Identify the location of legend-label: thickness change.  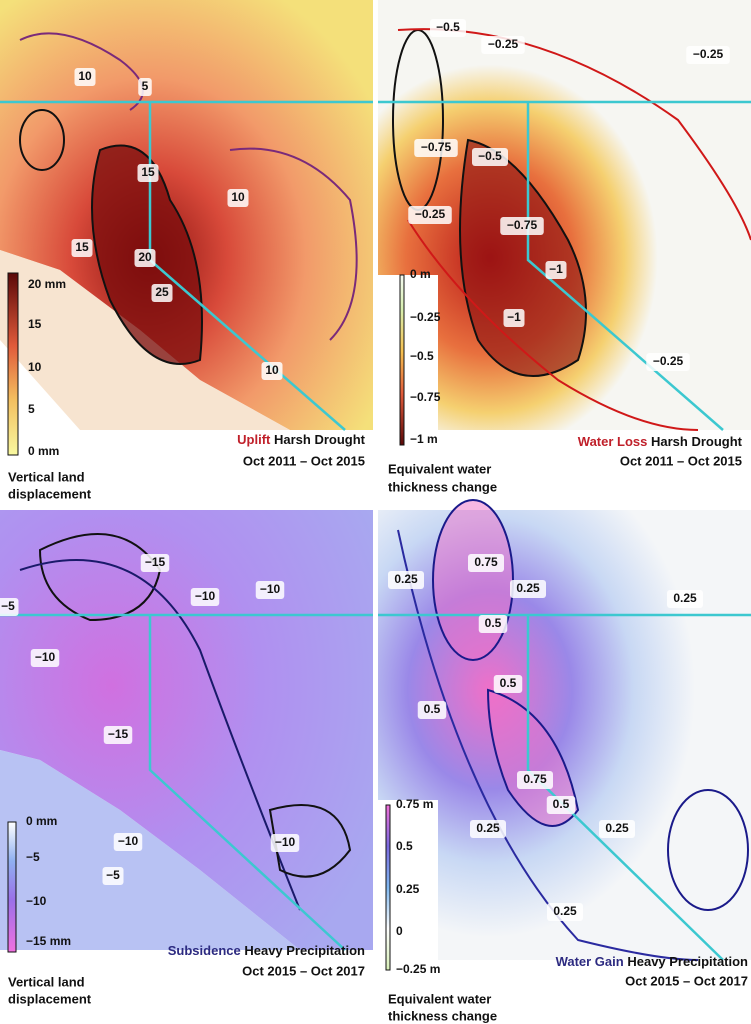
(442, 1015).